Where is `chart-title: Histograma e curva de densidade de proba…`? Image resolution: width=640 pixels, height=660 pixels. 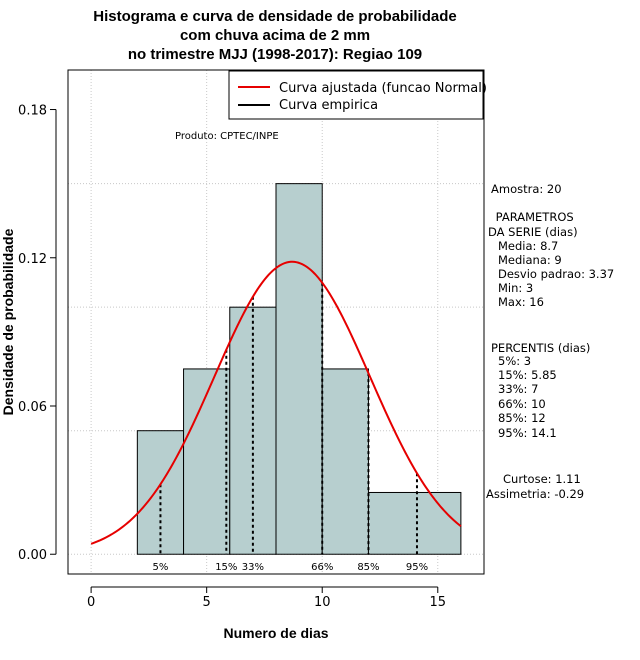
chart-title: Histograma e curva de densidade de proba… is located at coordinates (274, 35).